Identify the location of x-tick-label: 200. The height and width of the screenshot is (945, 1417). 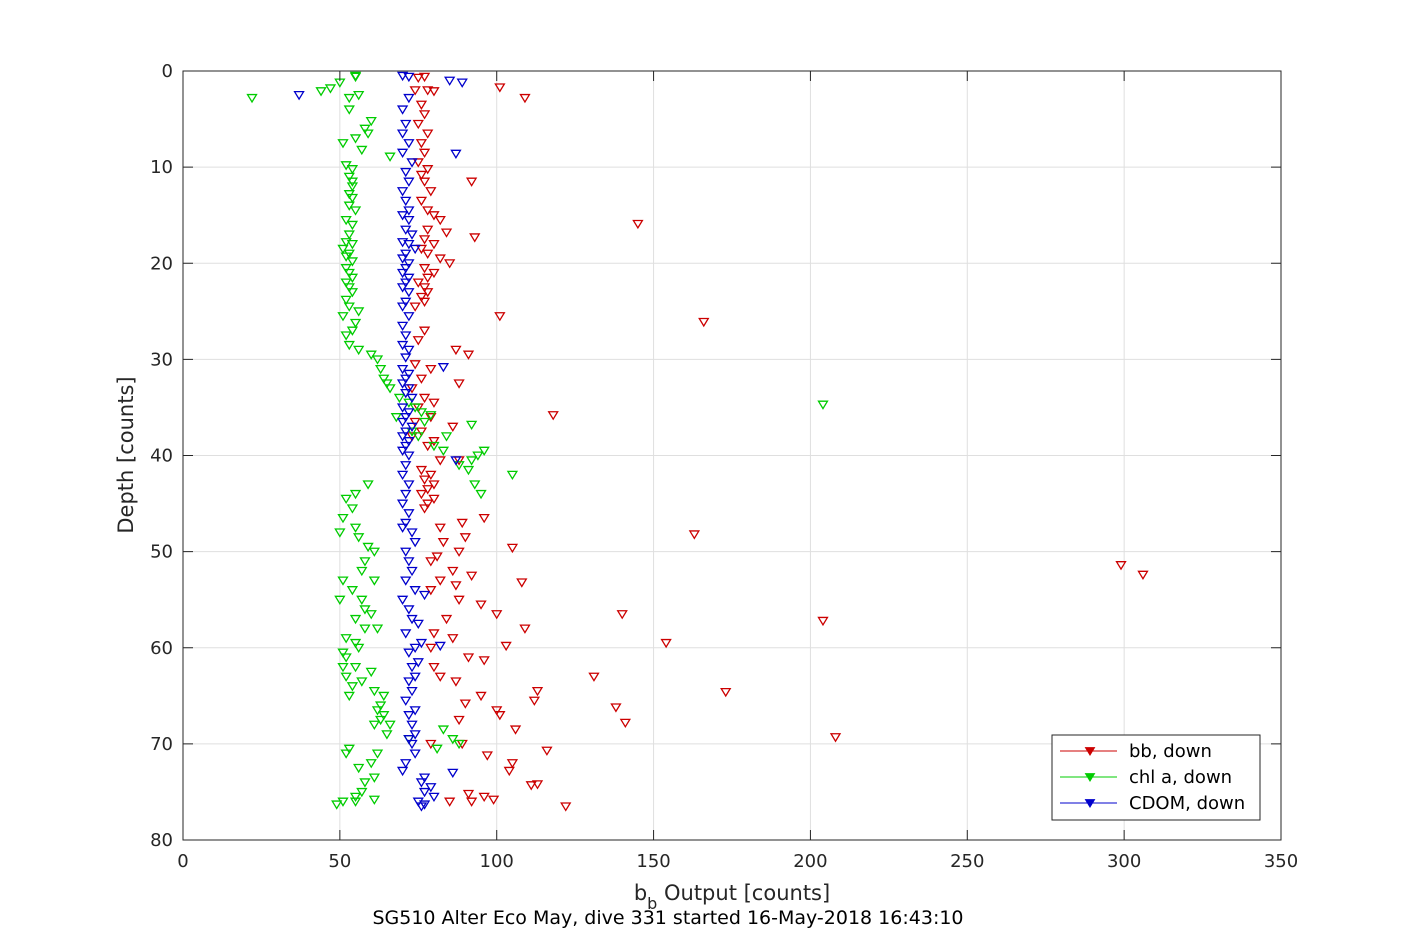
(810, 861).